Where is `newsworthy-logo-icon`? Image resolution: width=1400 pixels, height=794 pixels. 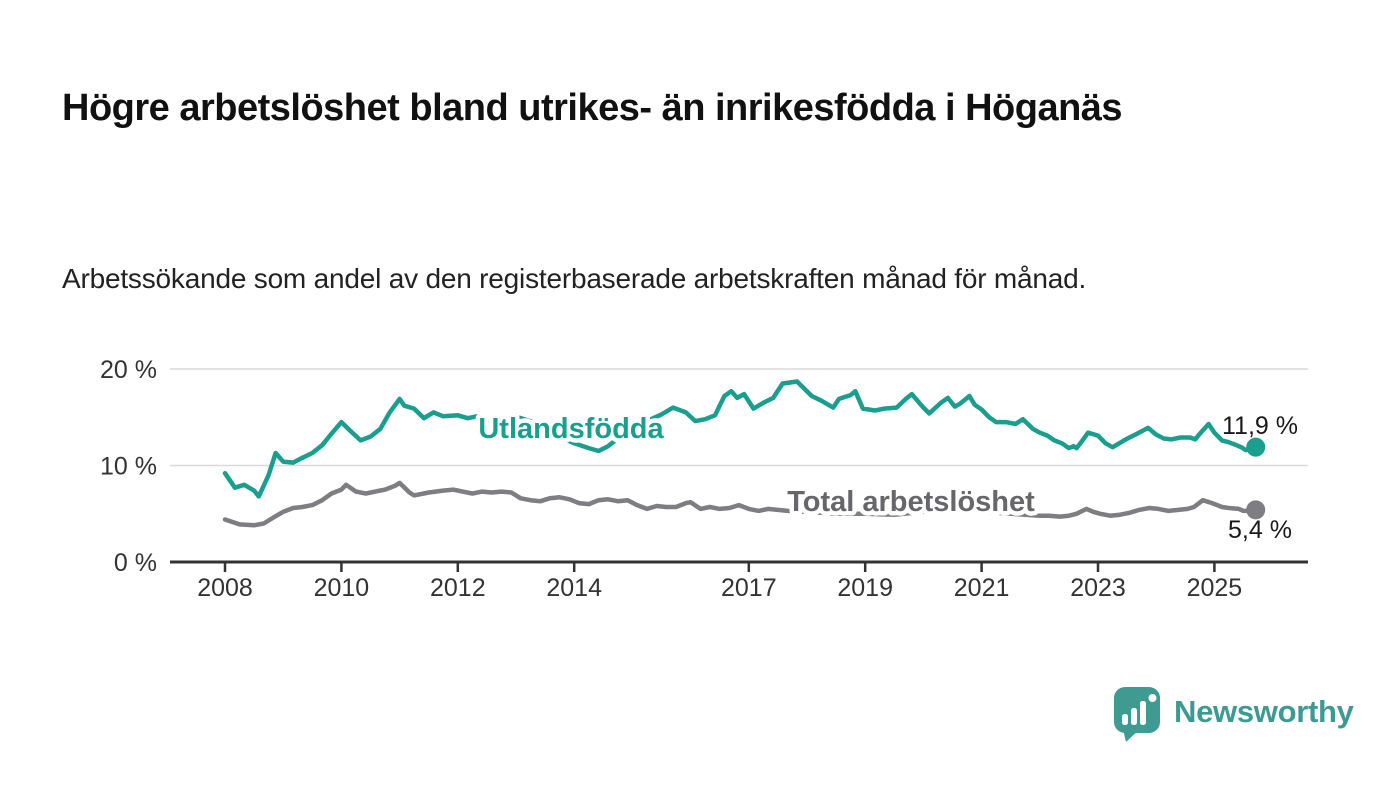
newsworthy-logo-icon is located at coordinates (1137, 714).